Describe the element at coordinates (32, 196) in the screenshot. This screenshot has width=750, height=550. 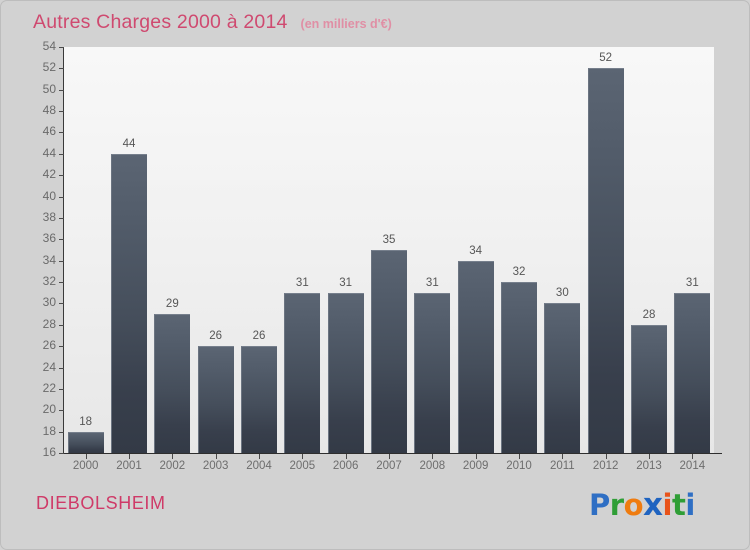
I see `y-tick: 40` at that location.